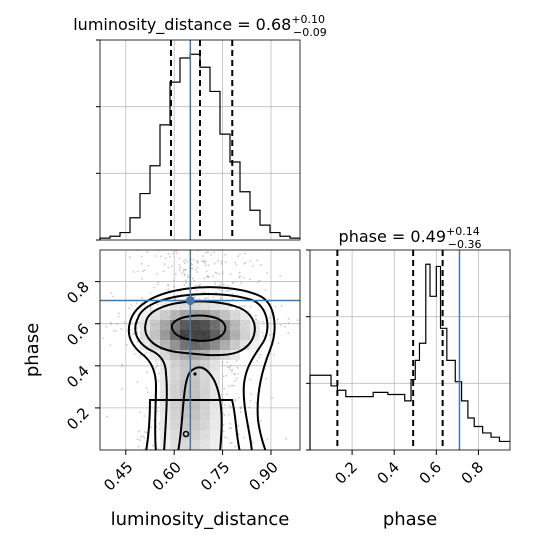 The height and width of the screenshot is (550, 550). I want to click on quantile-lines-ld, so click(201, 140).